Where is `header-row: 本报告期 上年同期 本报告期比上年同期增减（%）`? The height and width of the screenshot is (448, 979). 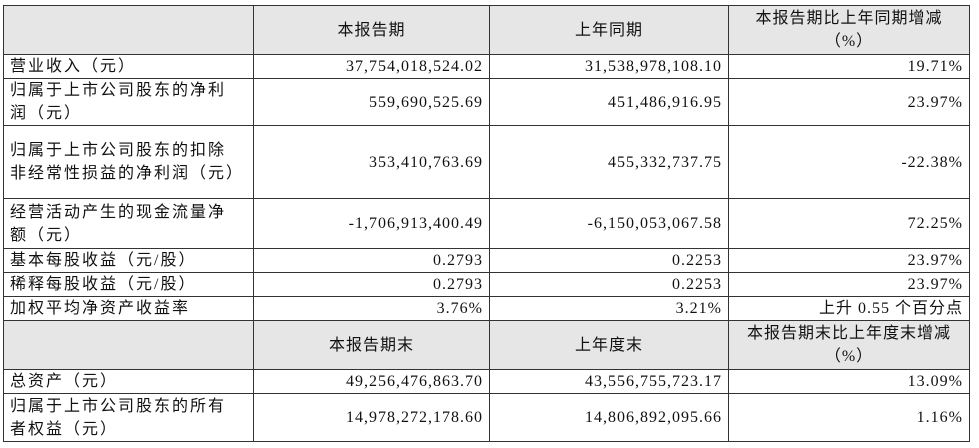
header-row: 本报告期 上年同期 本报告期比上年同期增减（%） is located at coordinates (486, 30).